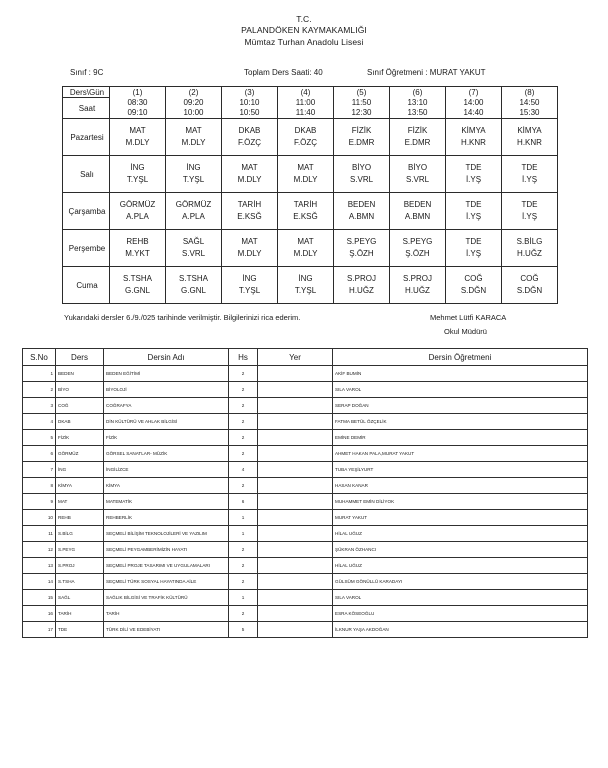  I want to click on lesson-code: S.PEYG, so click(79, 549).